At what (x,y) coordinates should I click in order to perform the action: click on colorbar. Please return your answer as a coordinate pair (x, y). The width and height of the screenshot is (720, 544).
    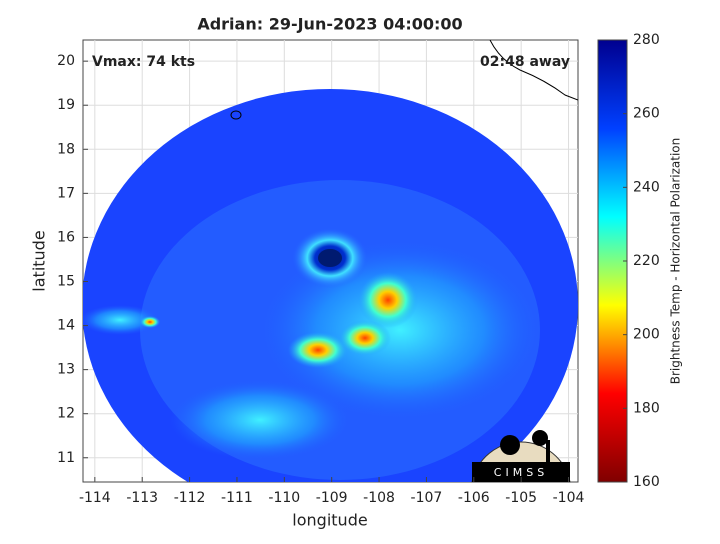
    Looking at the image, I should click on (612, 261).